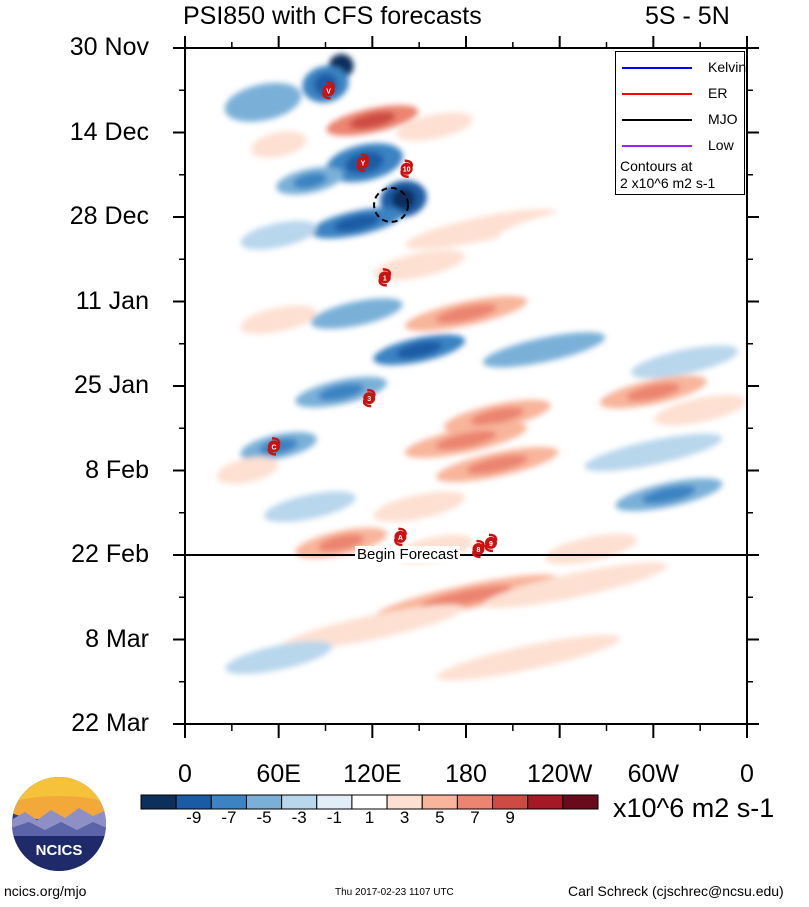  I want to click on ncics-logo: NCICS, so click(59, 824).